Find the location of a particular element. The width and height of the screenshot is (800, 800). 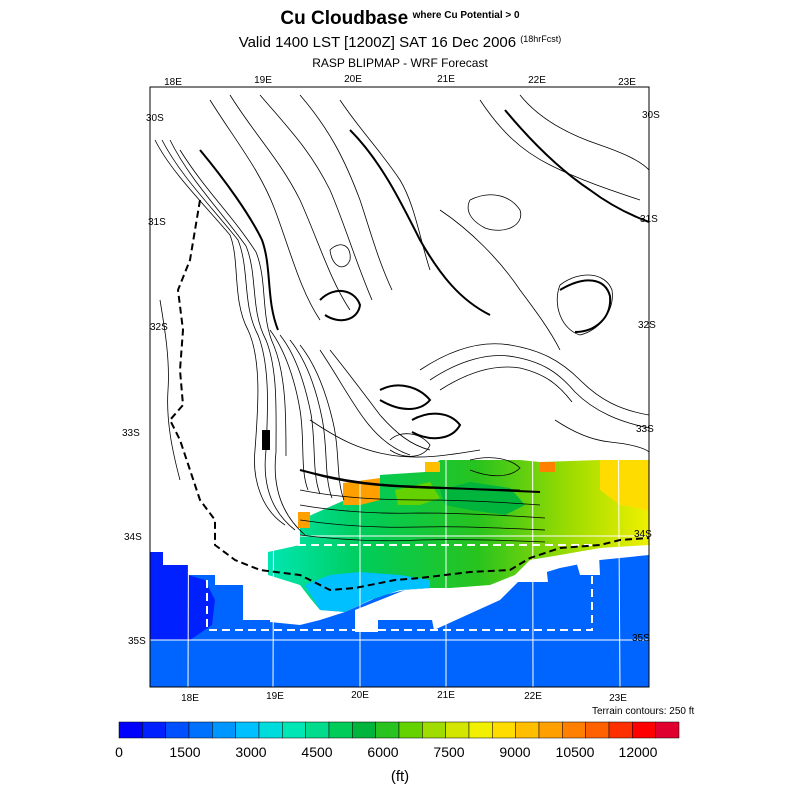

colorbar is located at coordinates (399, 730).